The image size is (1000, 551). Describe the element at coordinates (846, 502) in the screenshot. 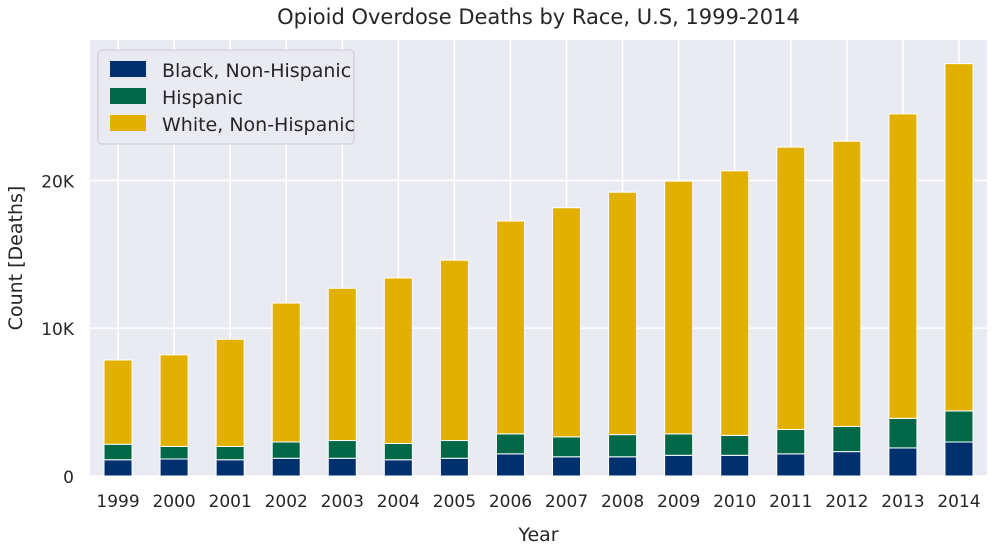

I see `x-tick-label: 2012` at that location.